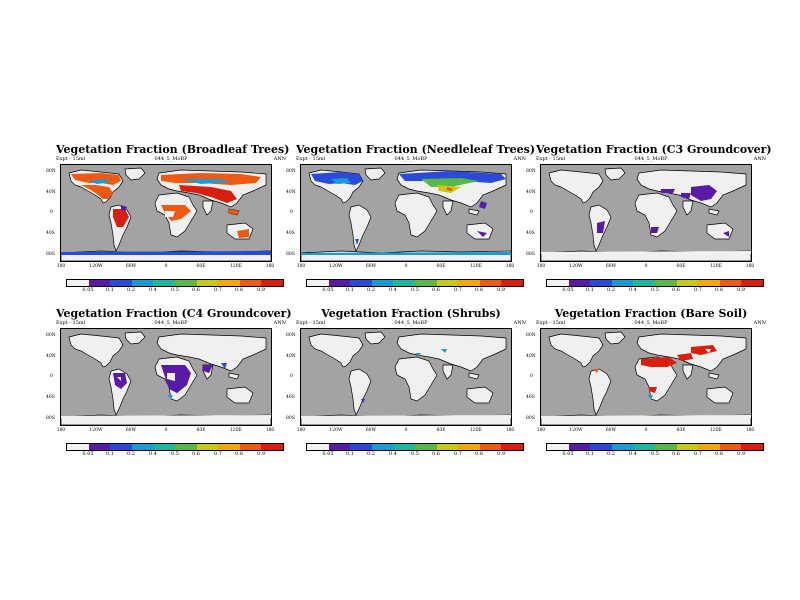  Describe the element at coordinates (651, 323) in the screenshot. I see `subtitle-center: 044_5_MoBP` at that location.